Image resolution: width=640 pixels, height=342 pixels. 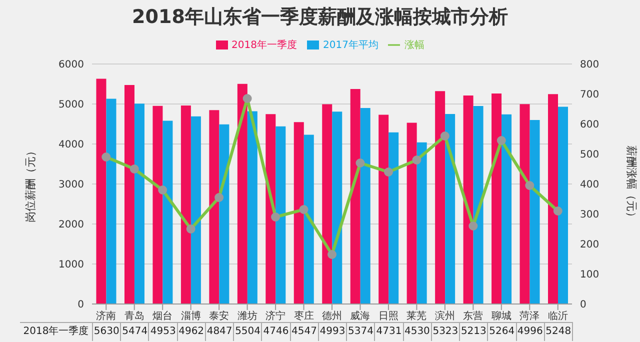 I want to click on x-tick-label: 德州, so click(x=332, y=316).